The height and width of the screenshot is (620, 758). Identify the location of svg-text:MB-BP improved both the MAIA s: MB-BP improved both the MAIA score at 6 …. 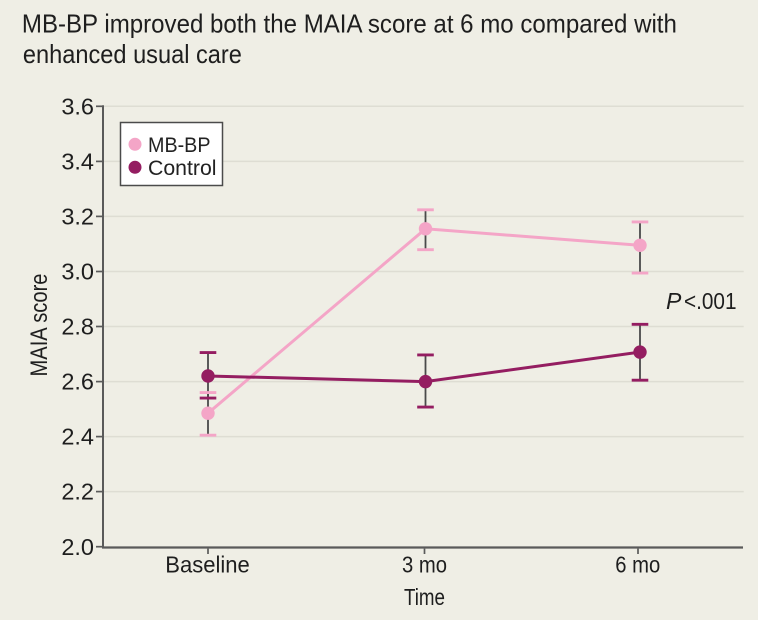
(349, 24).